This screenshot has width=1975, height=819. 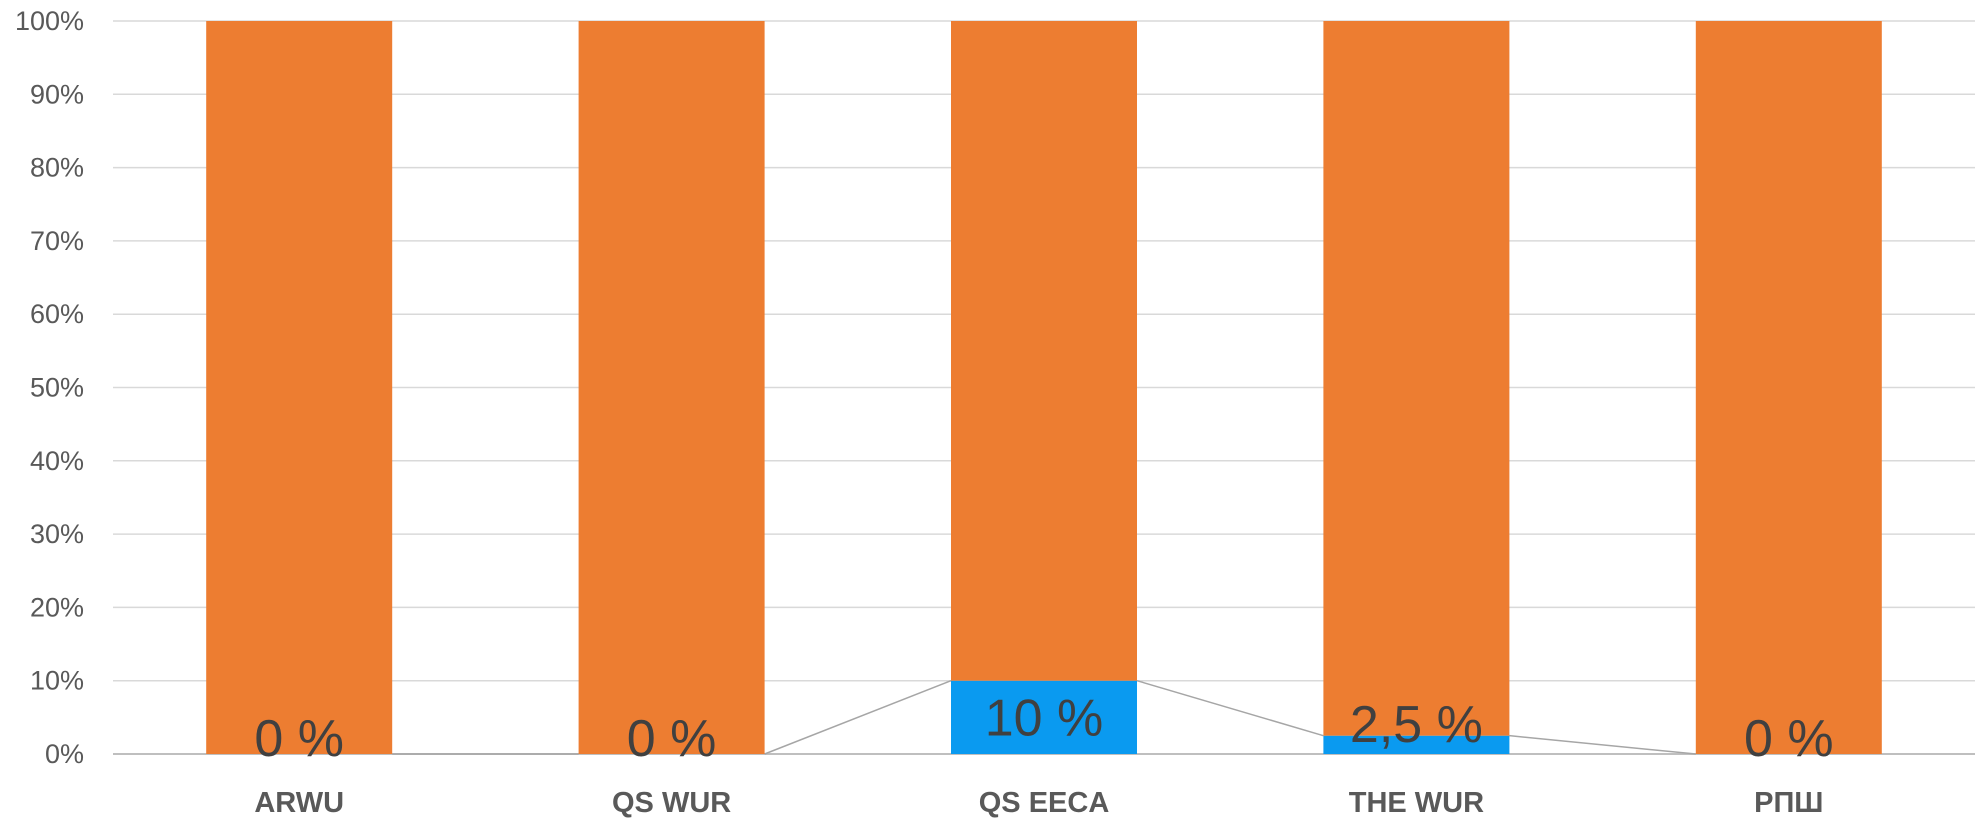 I want to click on y-tick-label: 80%, so click(x=57, y=168).